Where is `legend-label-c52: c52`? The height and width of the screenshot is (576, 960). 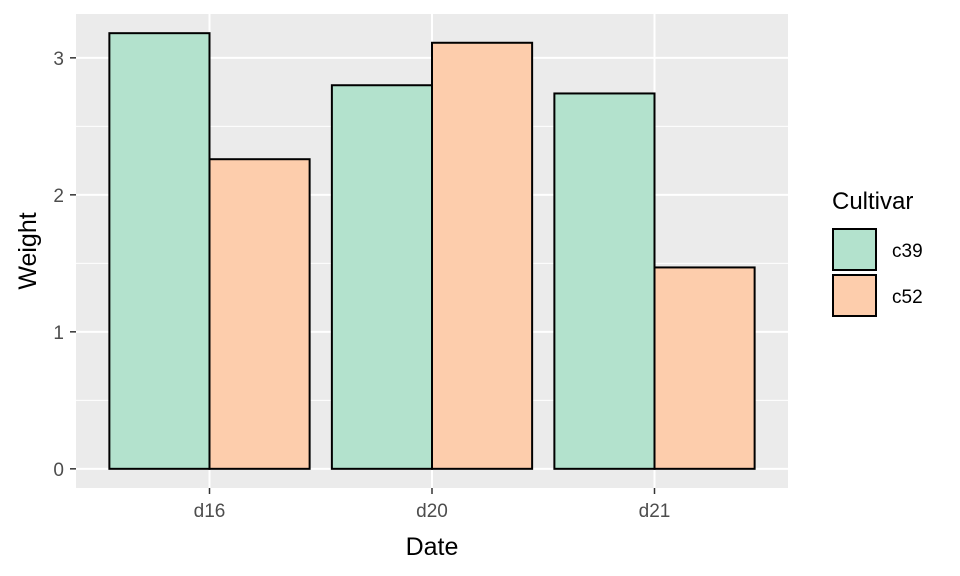 legend-label-c52: c52 is located at coordinates (907, 297).